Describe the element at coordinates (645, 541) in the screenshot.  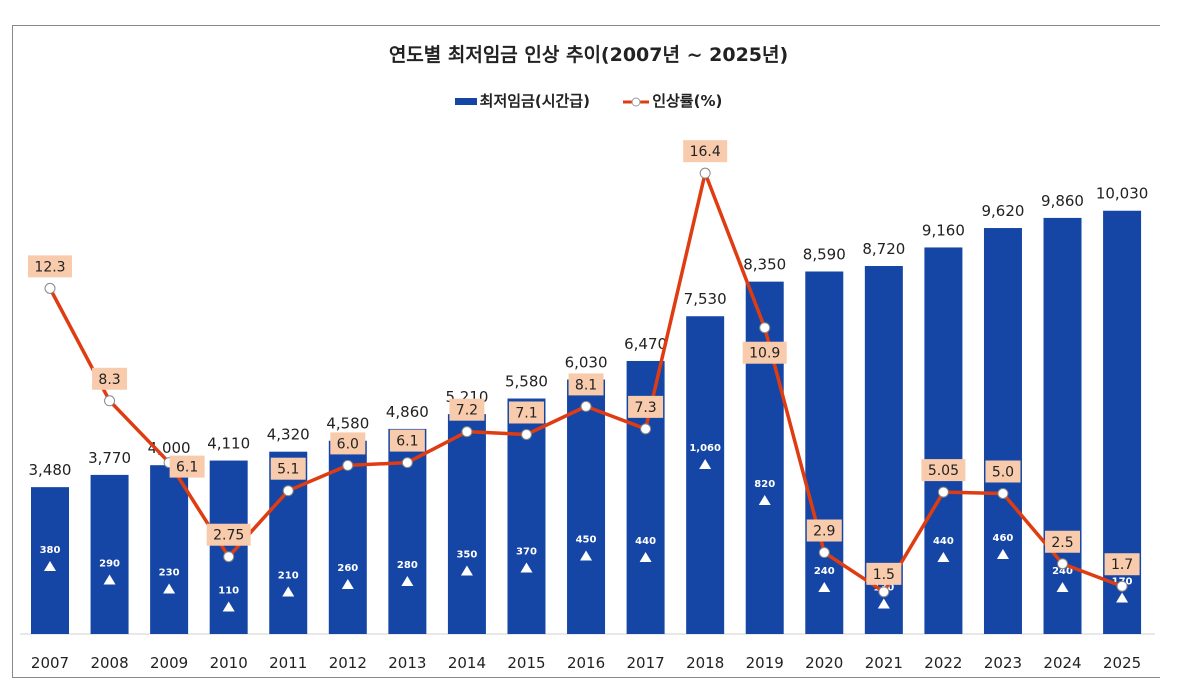
I see `increase-label: 440` at that location.